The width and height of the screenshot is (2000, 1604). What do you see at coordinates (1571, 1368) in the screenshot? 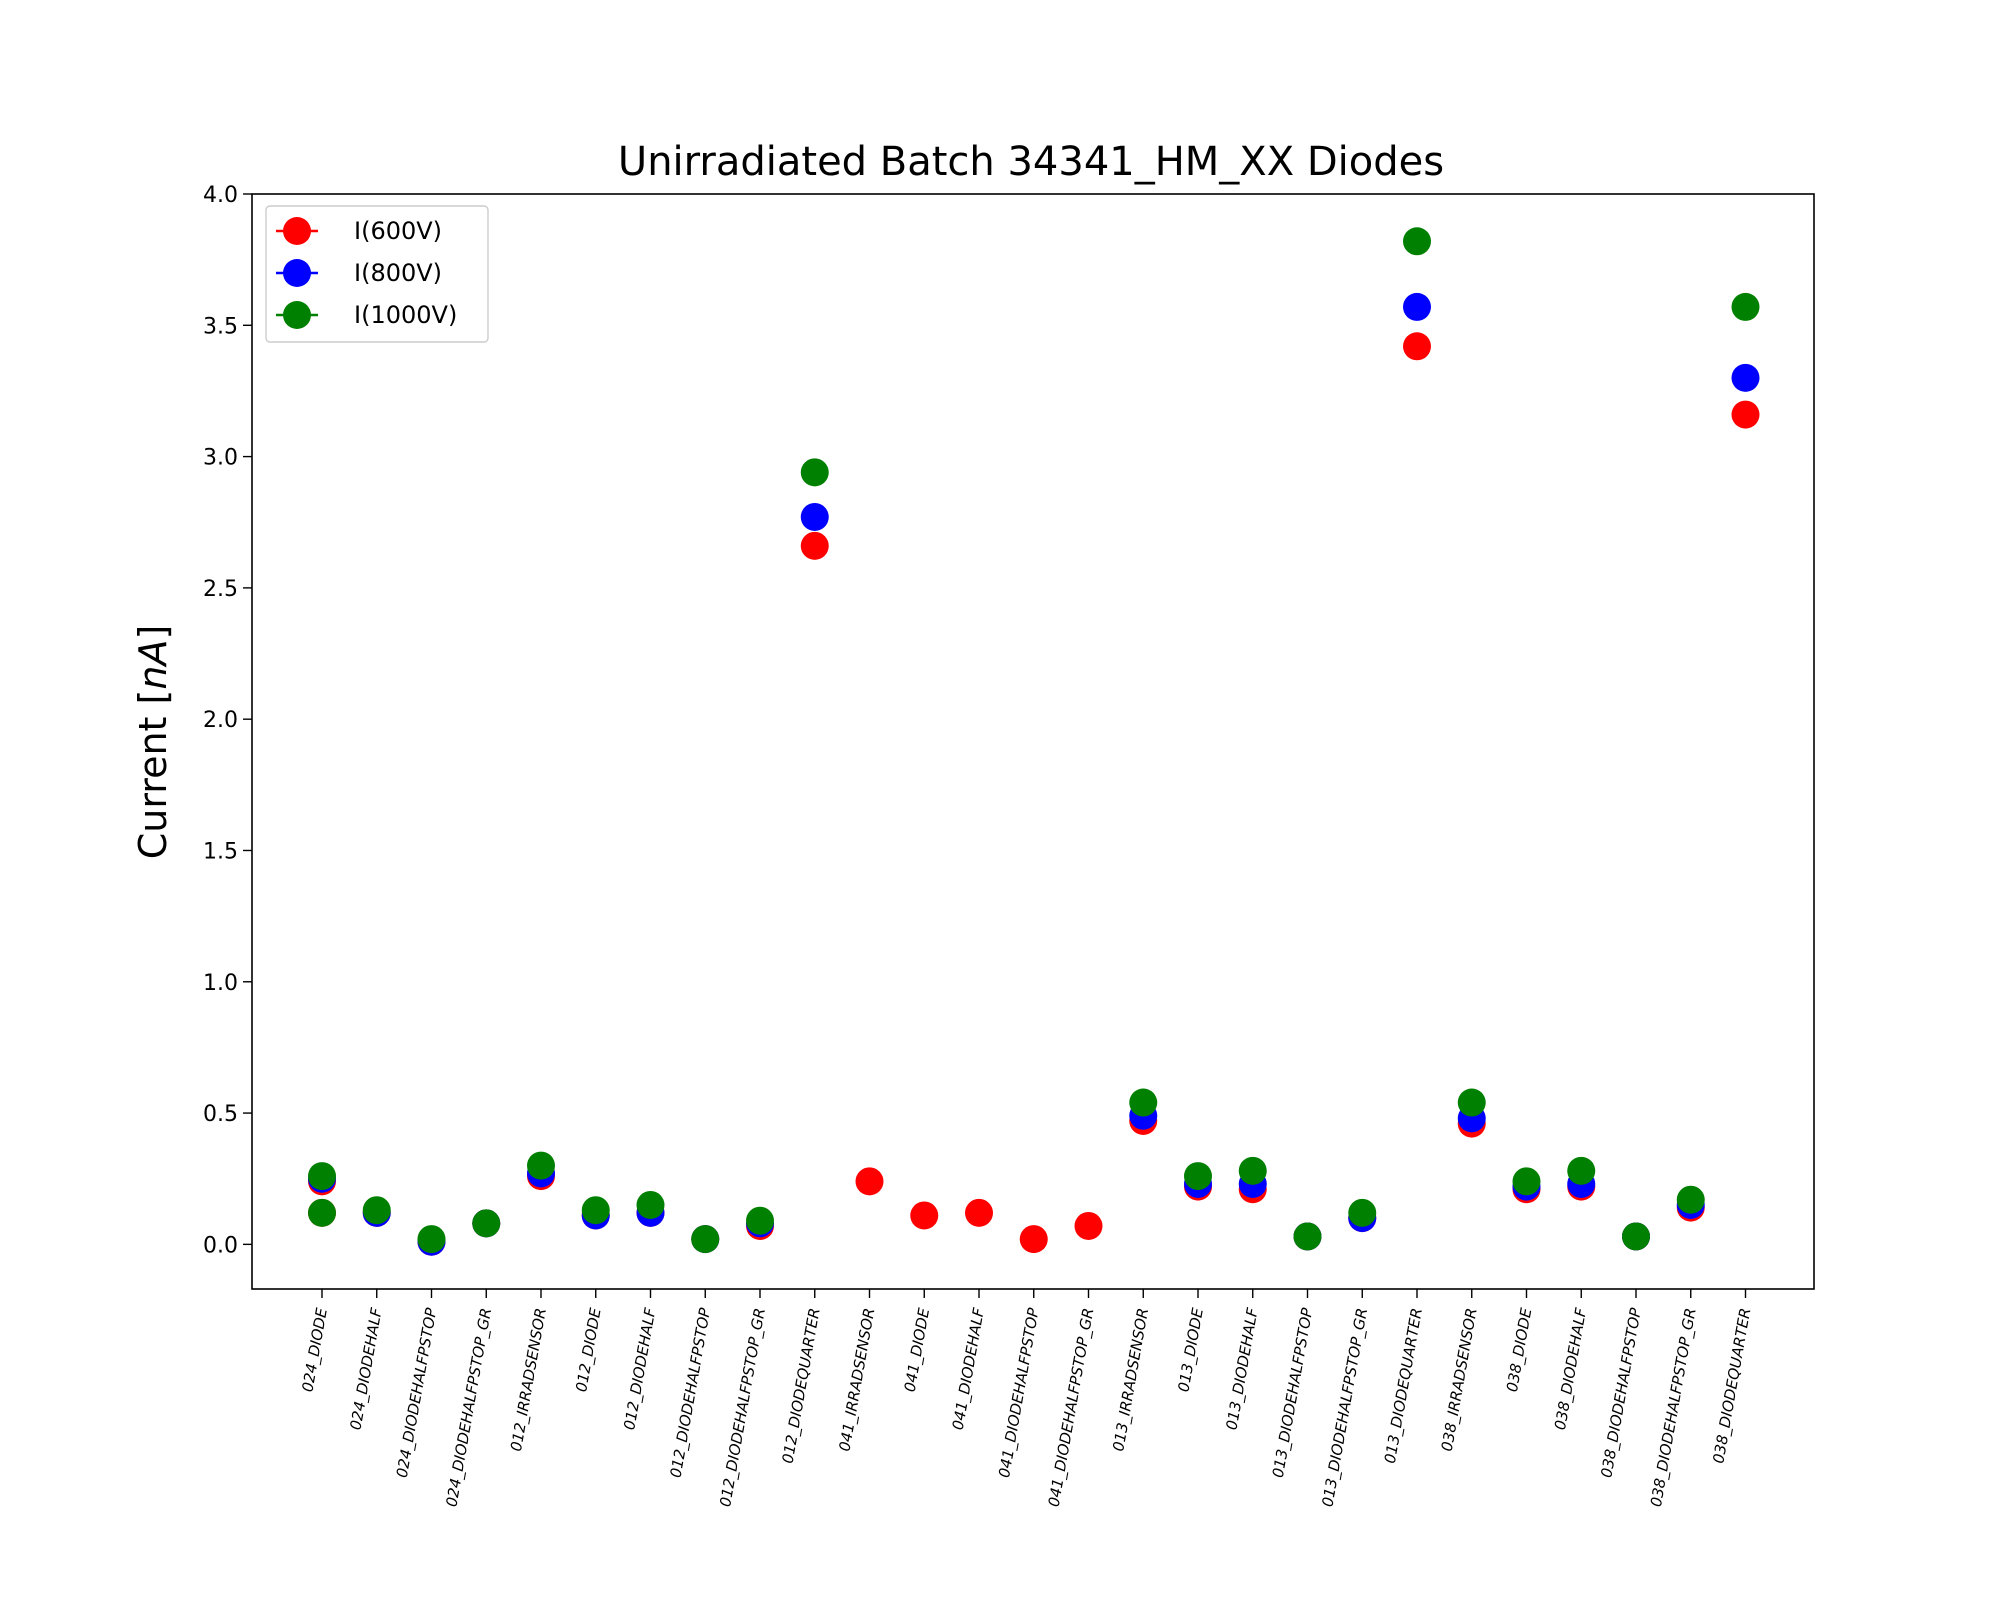
I see `x-tick-label: 038_DIODEHALF` at bounding box center [1571, 1368].